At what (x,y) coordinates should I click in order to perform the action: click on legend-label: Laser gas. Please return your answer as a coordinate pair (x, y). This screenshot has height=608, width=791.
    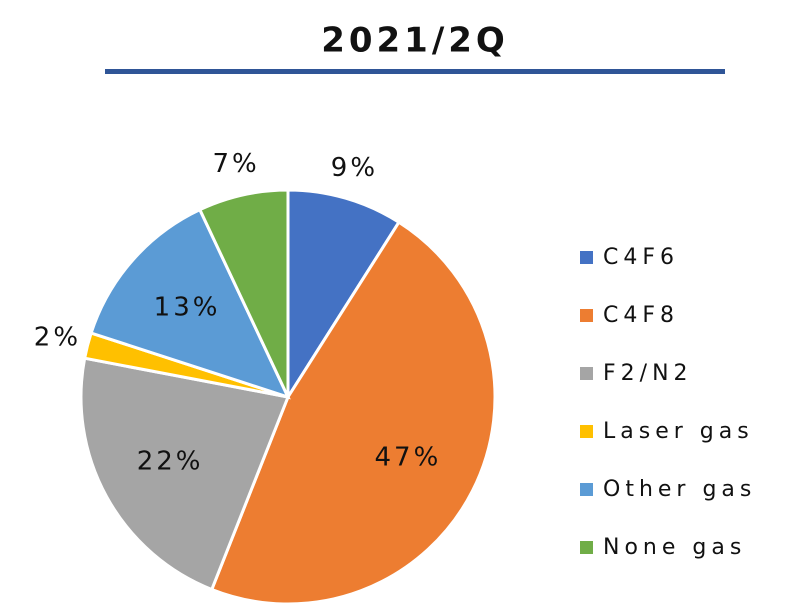
    Looking at the image, I should click on (678, 431).